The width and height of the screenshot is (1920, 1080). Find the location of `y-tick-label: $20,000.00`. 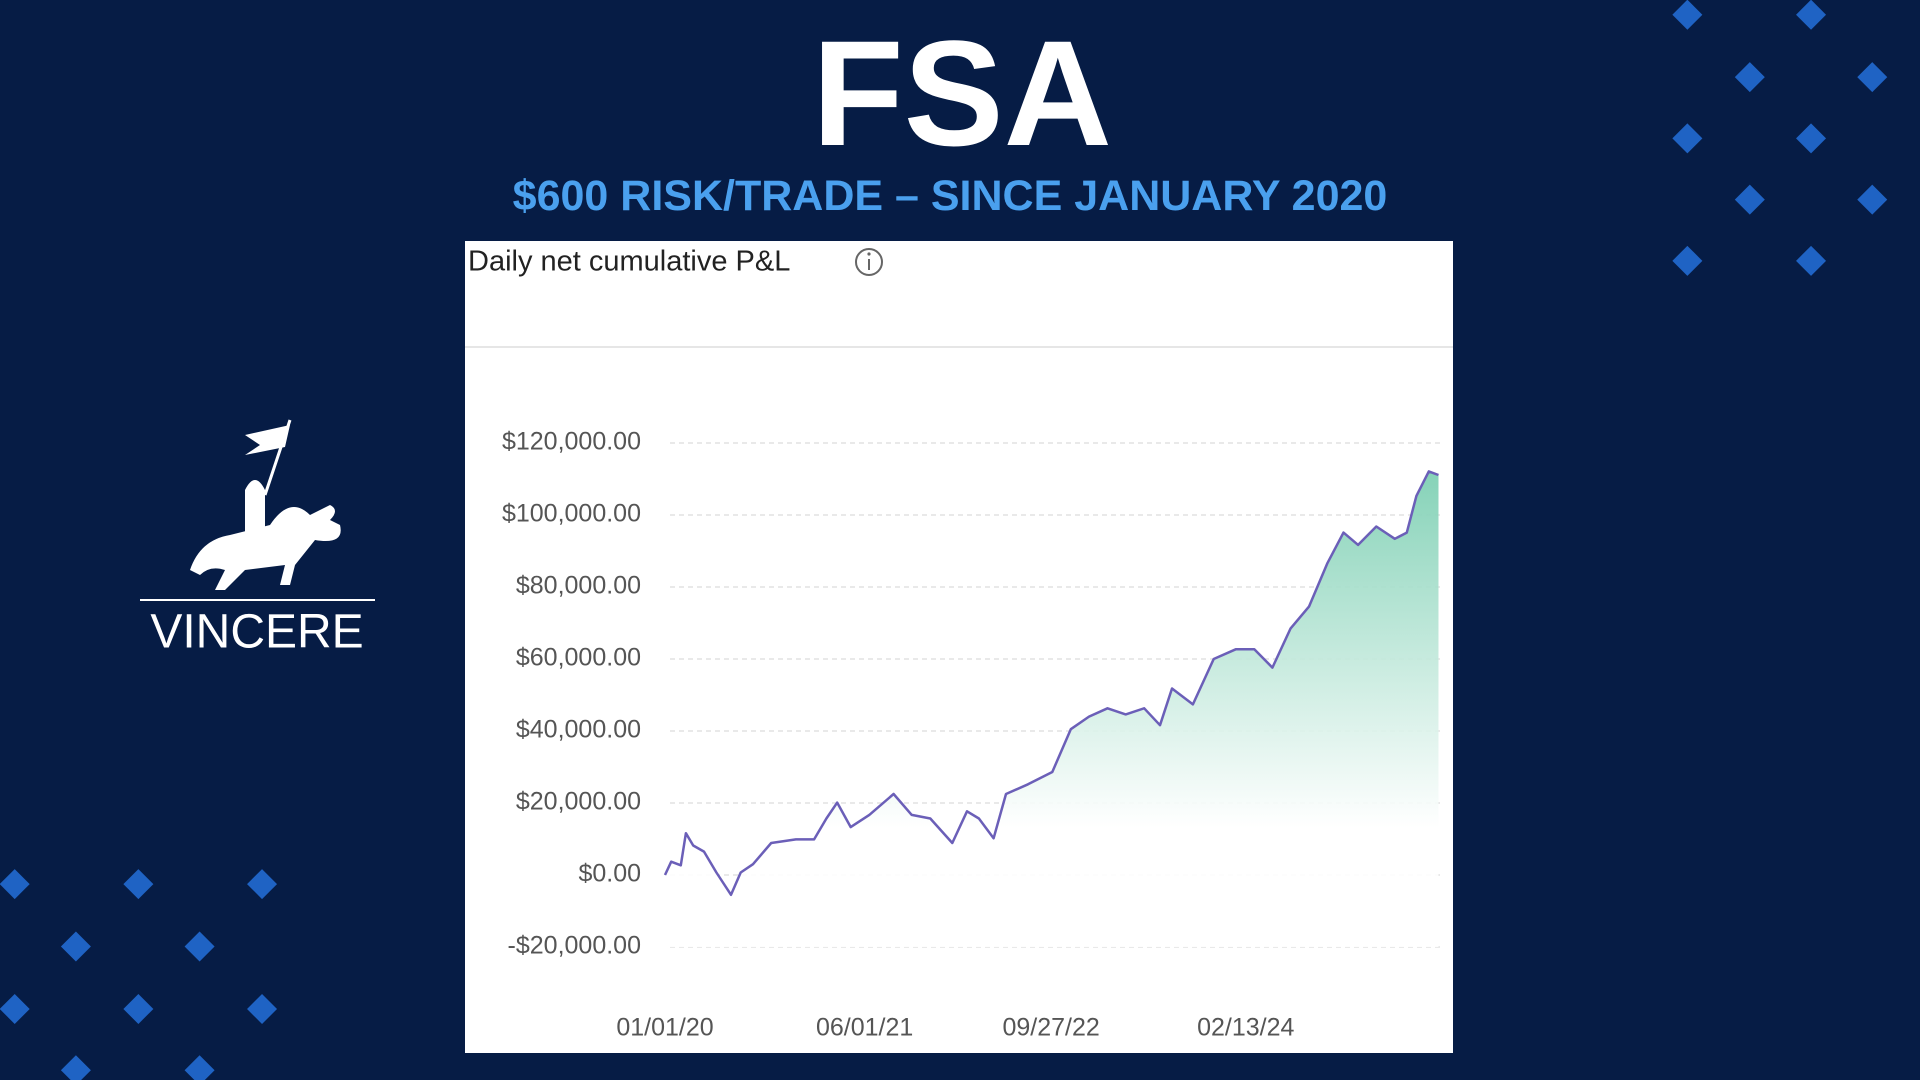

y-tick-label: $20,000.00 is located at coordinates (578, 802).